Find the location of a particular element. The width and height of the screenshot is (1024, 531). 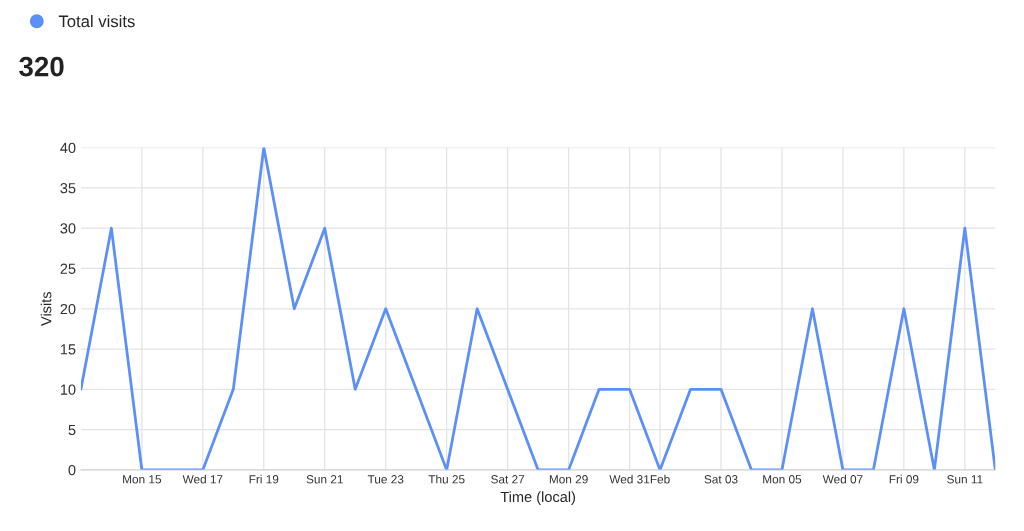

x-tick-label: Tue 23 is located at coordinates (385, 479).